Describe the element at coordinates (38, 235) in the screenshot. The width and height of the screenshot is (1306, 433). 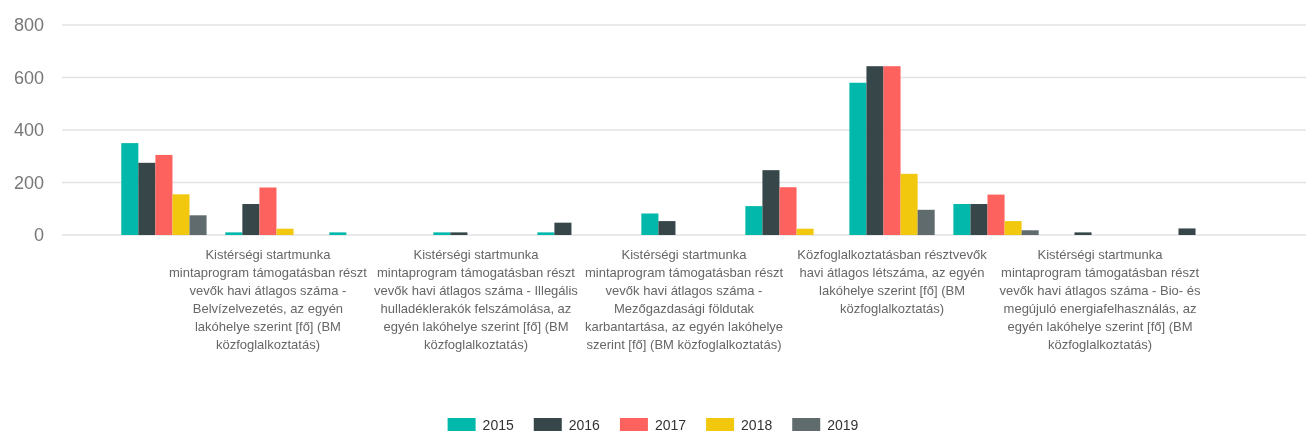
I see `y-tick-label: 0` at that location.